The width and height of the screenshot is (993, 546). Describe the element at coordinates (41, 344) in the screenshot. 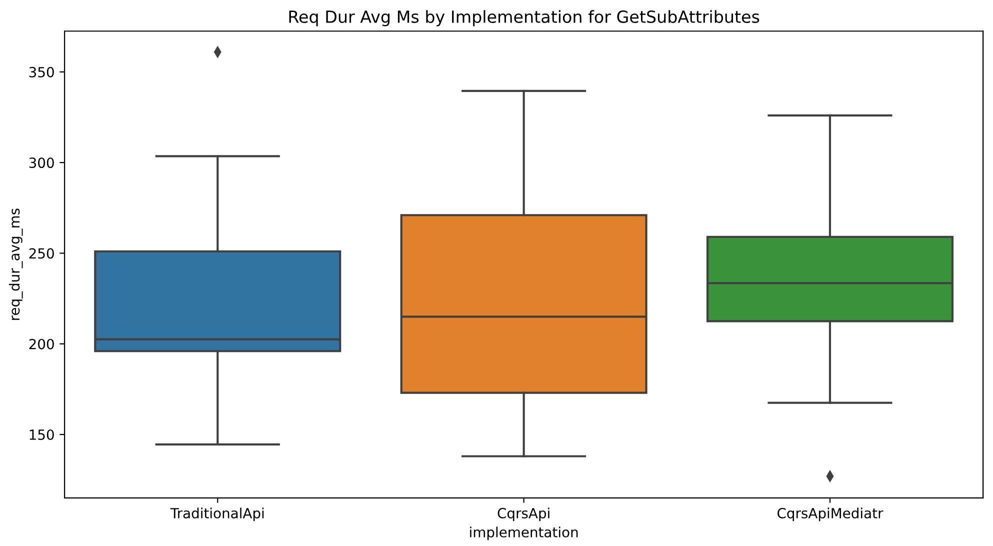

I see `y-tick-label: 200` at that location.